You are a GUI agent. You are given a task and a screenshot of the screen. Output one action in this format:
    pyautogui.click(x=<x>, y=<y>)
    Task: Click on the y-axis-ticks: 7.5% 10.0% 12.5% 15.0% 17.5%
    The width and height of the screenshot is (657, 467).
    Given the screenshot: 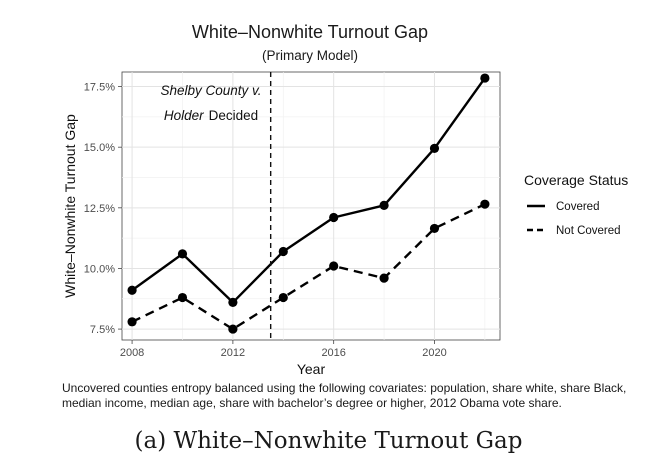 What is the action you would take?
    pyautogui.click(x=103, y=209)
    